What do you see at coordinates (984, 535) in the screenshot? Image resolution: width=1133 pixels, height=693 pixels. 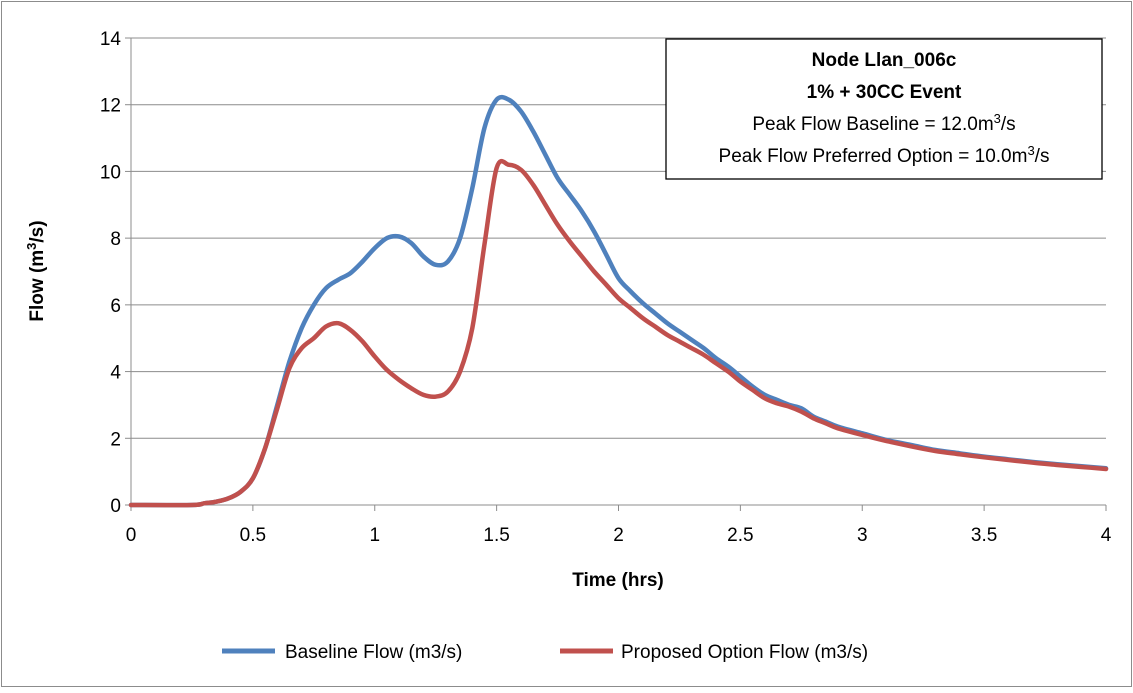 I see `x-tick-label: 3.5` at bounding box center [984, 535].